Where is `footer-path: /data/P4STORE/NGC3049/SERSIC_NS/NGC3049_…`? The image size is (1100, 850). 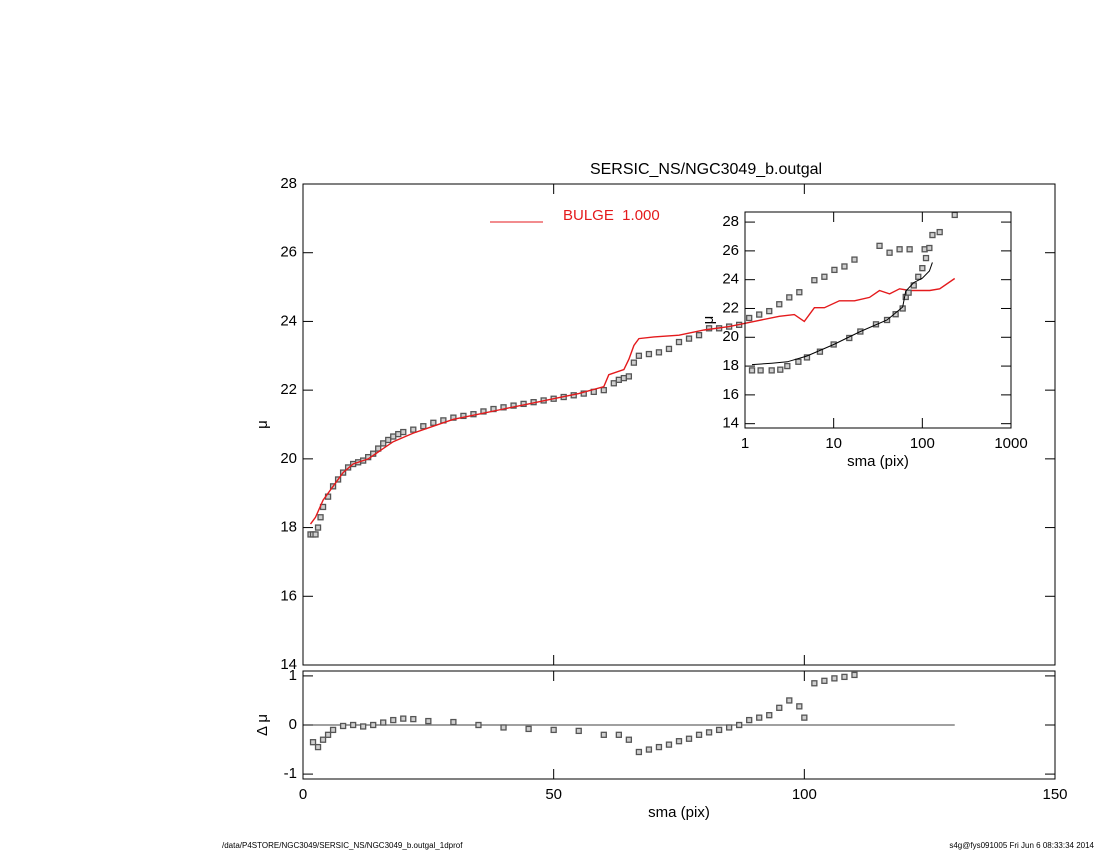
footer-path: /data/P4STORE/NGC3049/SERSIC_NS/NGC3049_… is located at coordinates (342, 845).